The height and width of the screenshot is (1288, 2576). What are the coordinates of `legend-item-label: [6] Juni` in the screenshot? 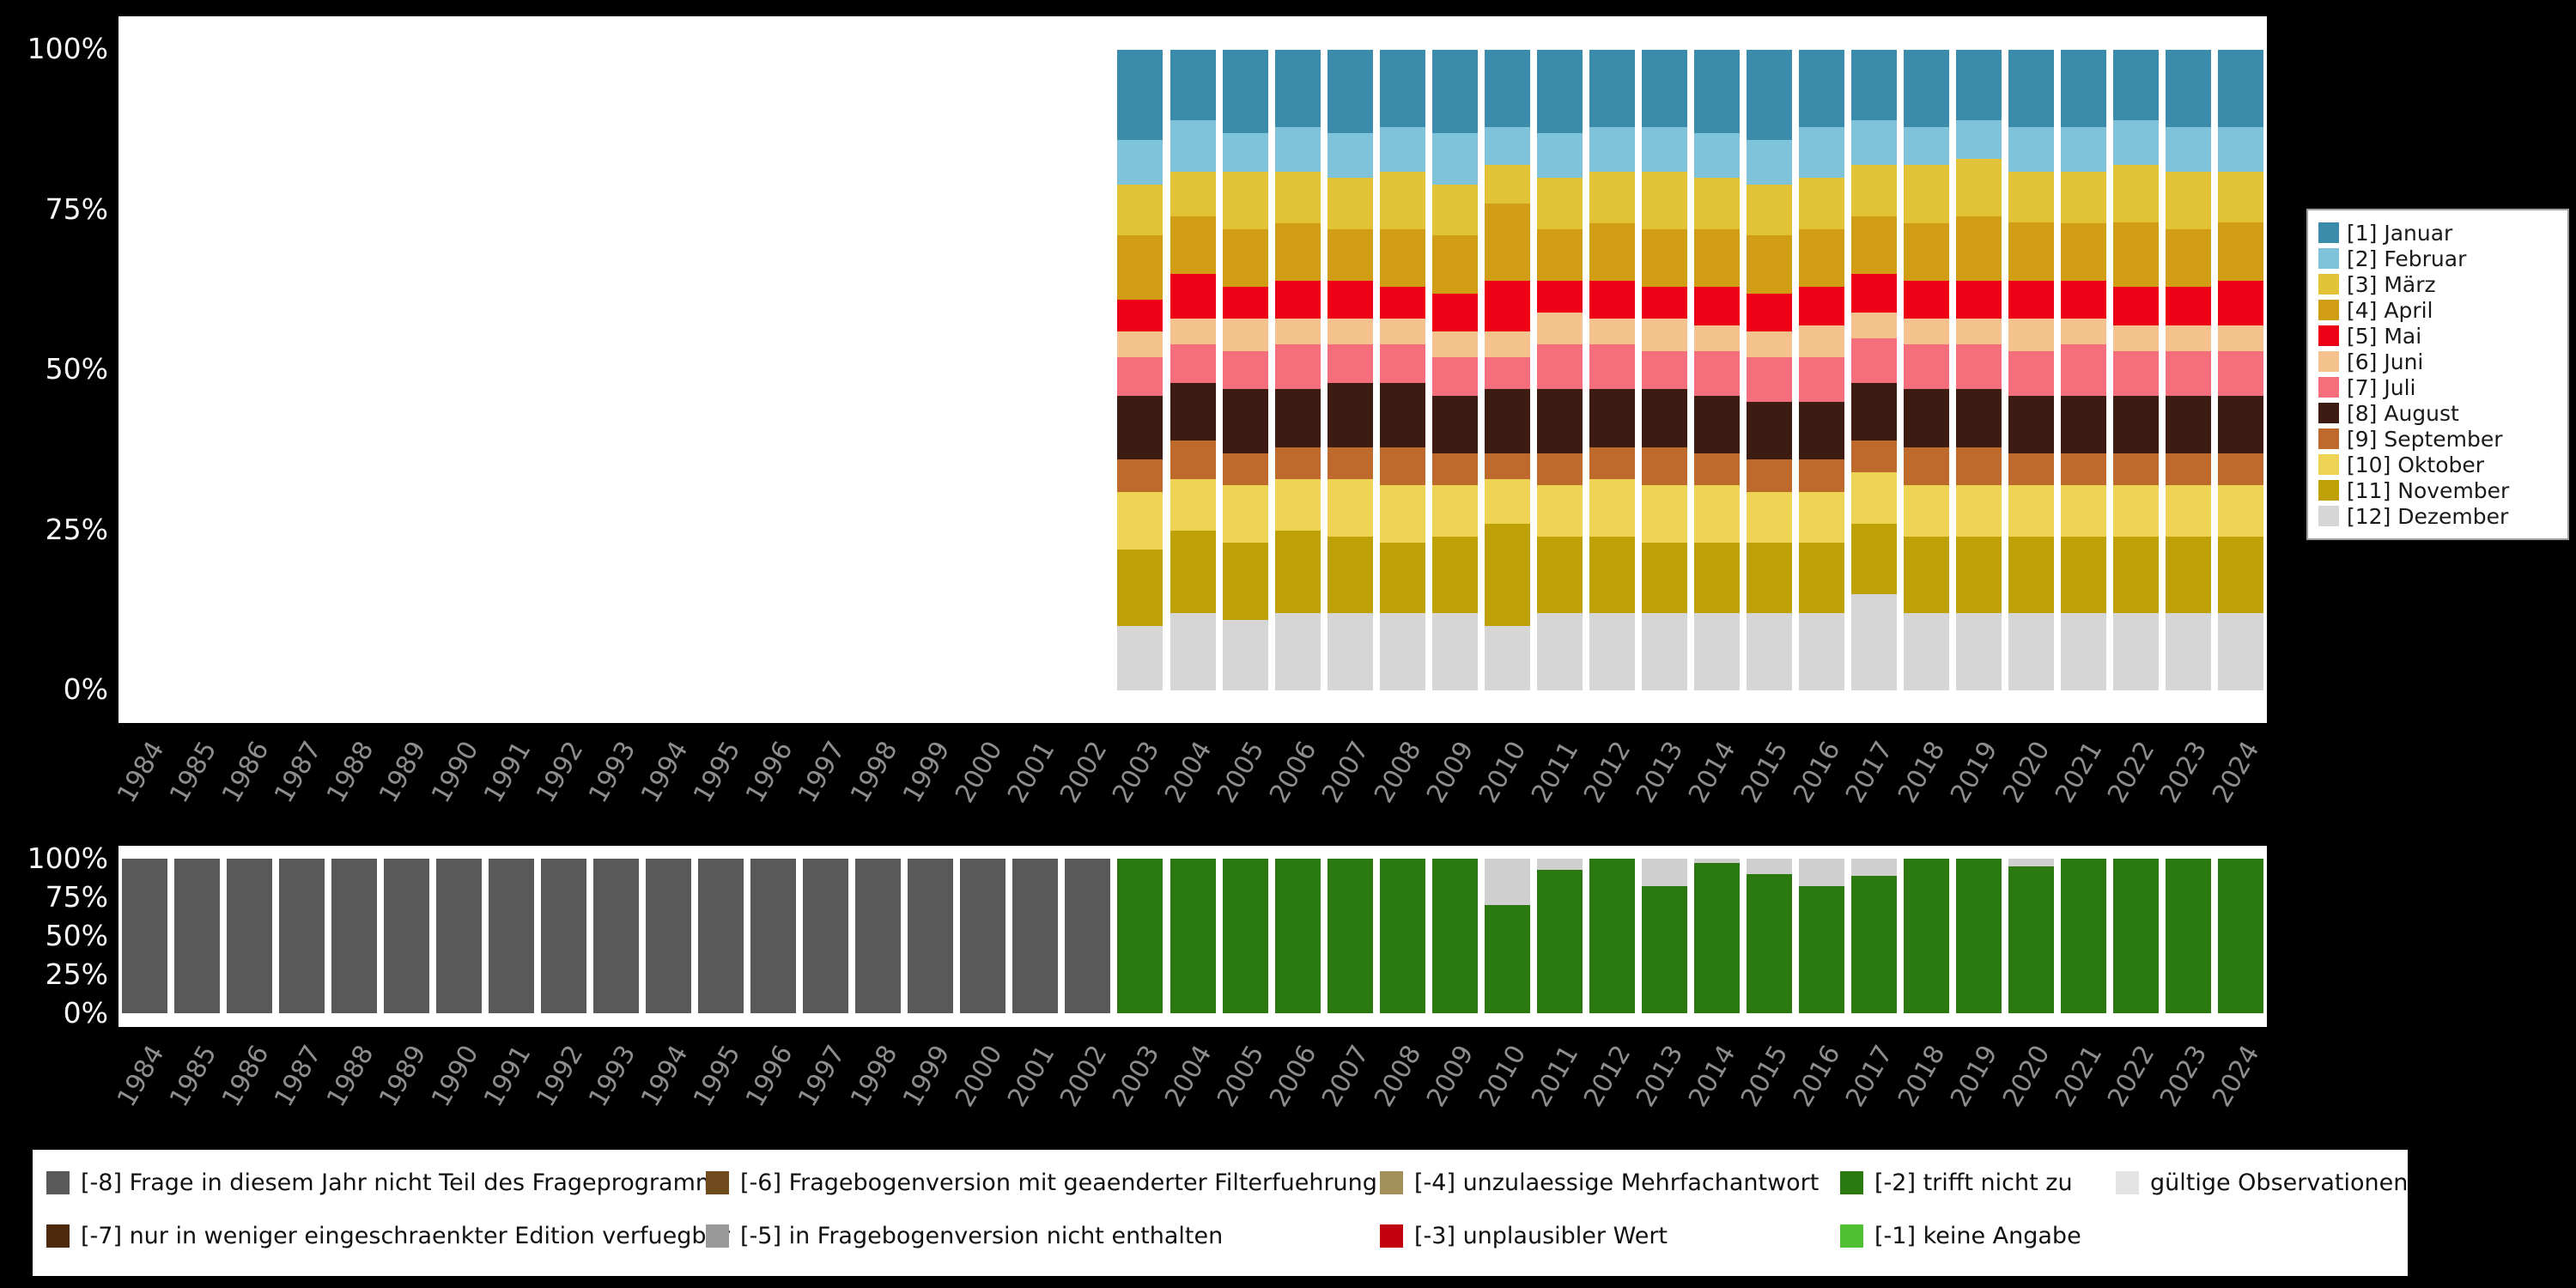 It's located at (2385, 361).